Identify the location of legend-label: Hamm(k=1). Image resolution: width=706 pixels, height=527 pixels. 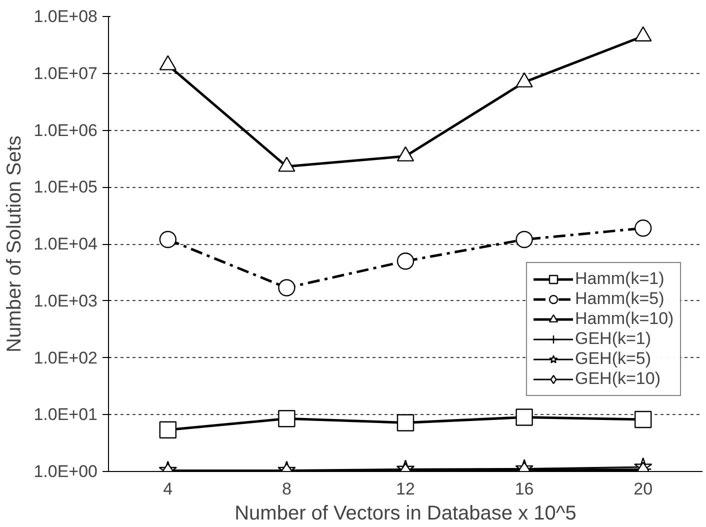
(619, 279).